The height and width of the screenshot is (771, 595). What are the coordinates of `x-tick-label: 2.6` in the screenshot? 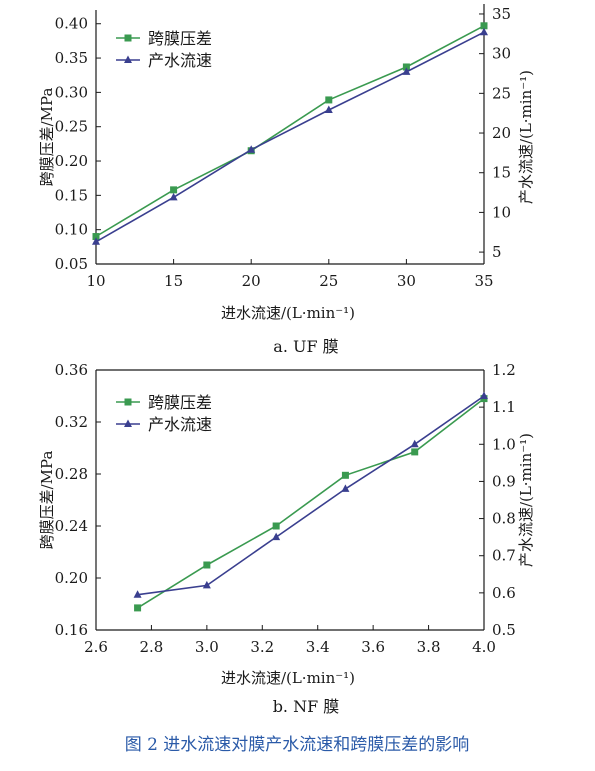 It's located at (96, 647).